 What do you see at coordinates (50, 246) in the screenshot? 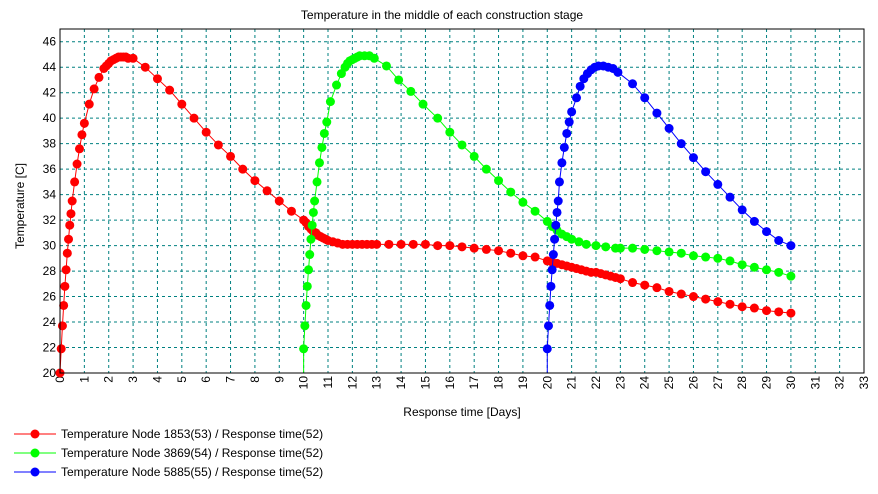
I see `y-tick-label: 30` at bounding box center [50, 246].